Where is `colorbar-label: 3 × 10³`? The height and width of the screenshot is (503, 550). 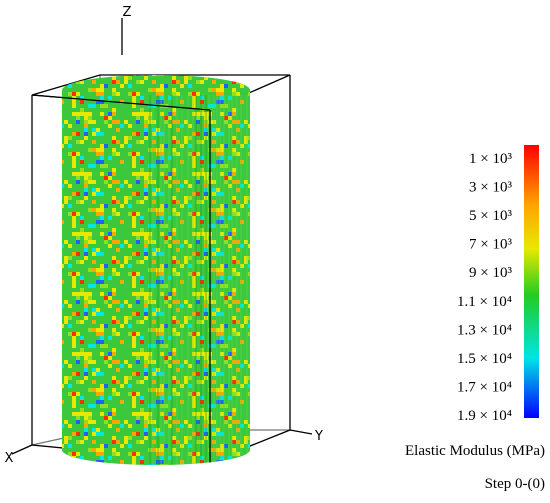
colorbar-label: 3 × 10³ is located at coordinates (490, 188).